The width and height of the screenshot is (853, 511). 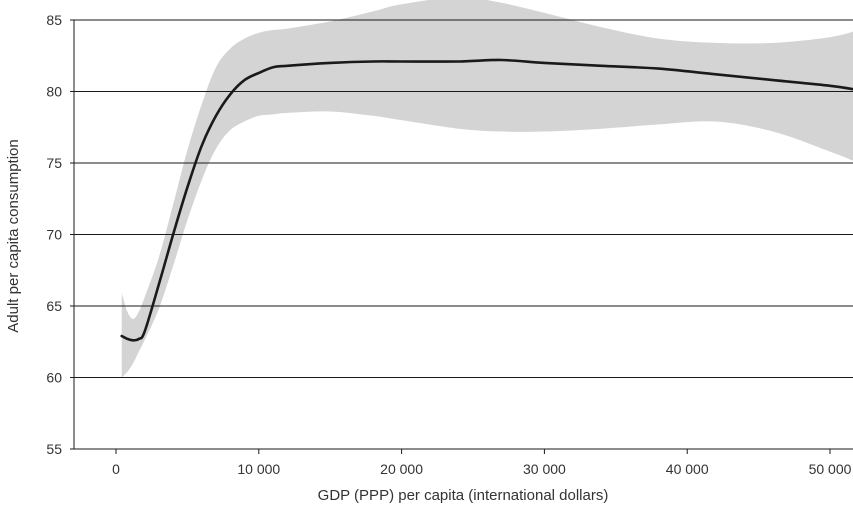 I want to click on y-tick-label: 70, so click(x=54, y=235).